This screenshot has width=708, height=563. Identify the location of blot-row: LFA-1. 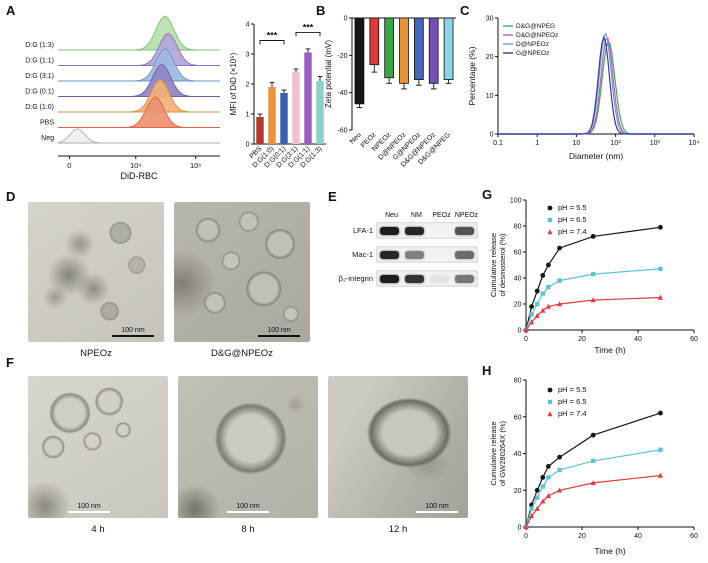
(409, 230).